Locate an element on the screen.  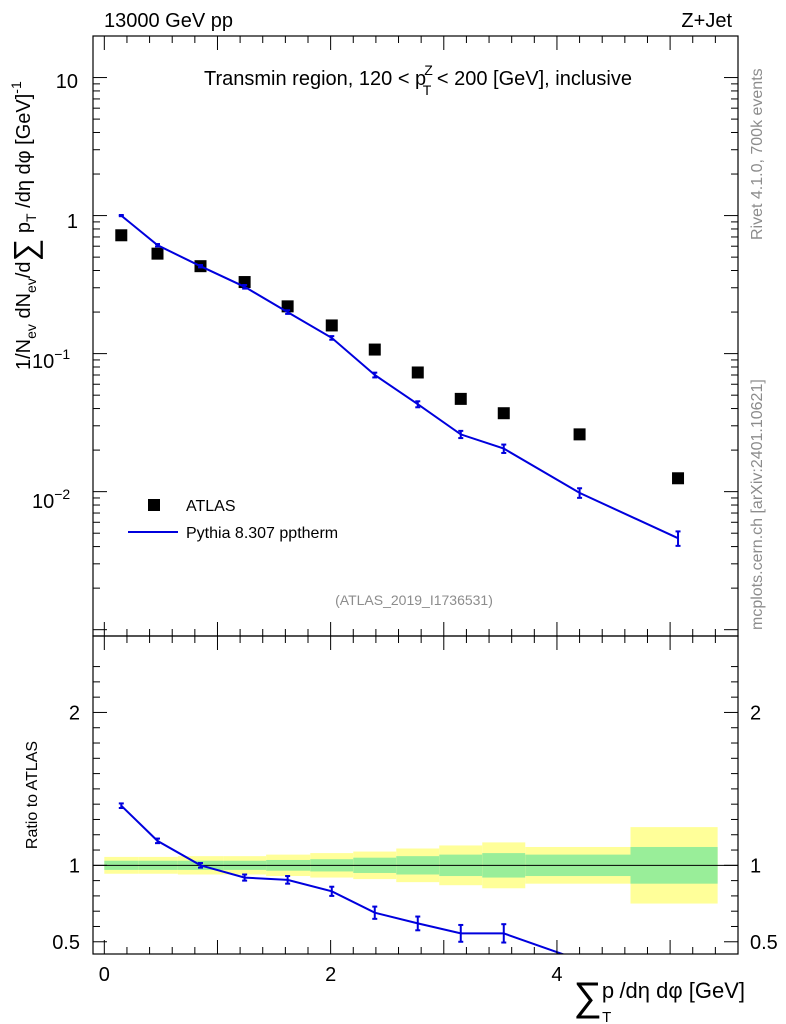
ratio-ytick-label-left: 0.5 is located at coordinates (66, 943).